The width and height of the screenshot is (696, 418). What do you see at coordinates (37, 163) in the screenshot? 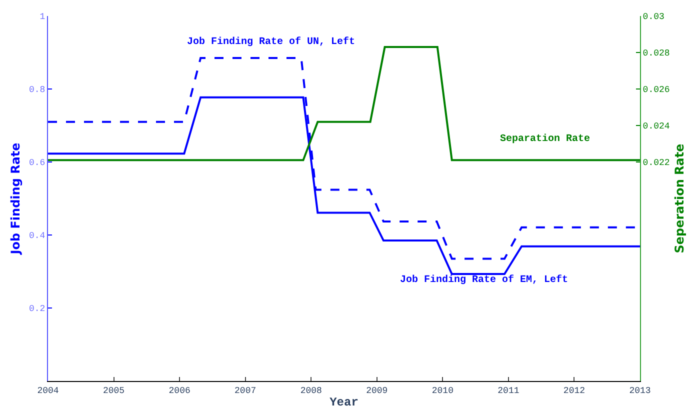
I see `y-tick-label: 0.6` at bounding box center [37, 163].